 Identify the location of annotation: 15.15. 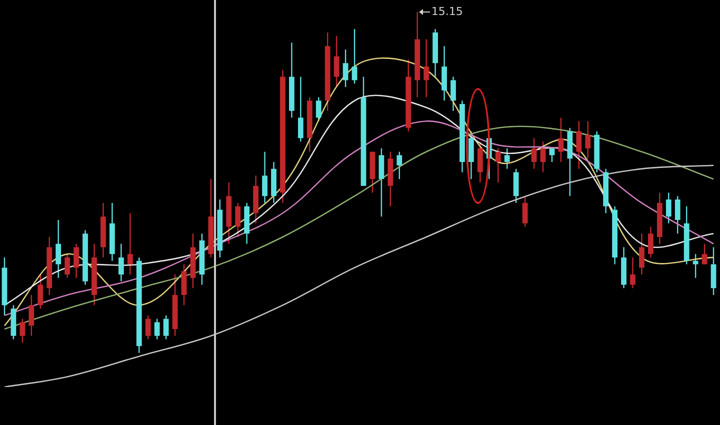
(447, 11).